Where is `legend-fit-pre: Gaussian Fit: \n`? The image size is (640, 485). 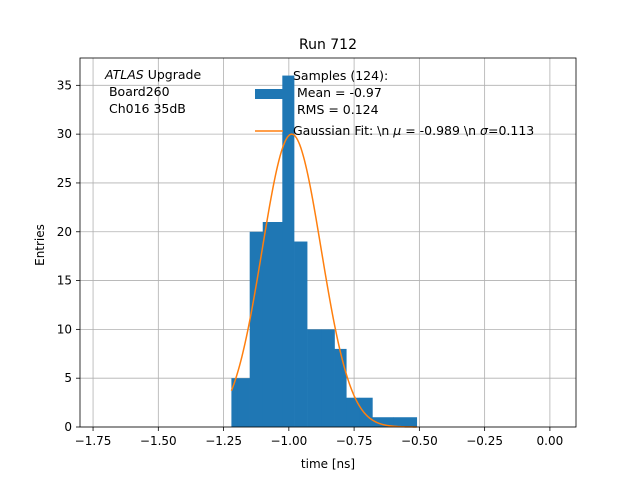 legend-fit-pre: Gaussian Fit: \n is located at coordinates (343, 130).